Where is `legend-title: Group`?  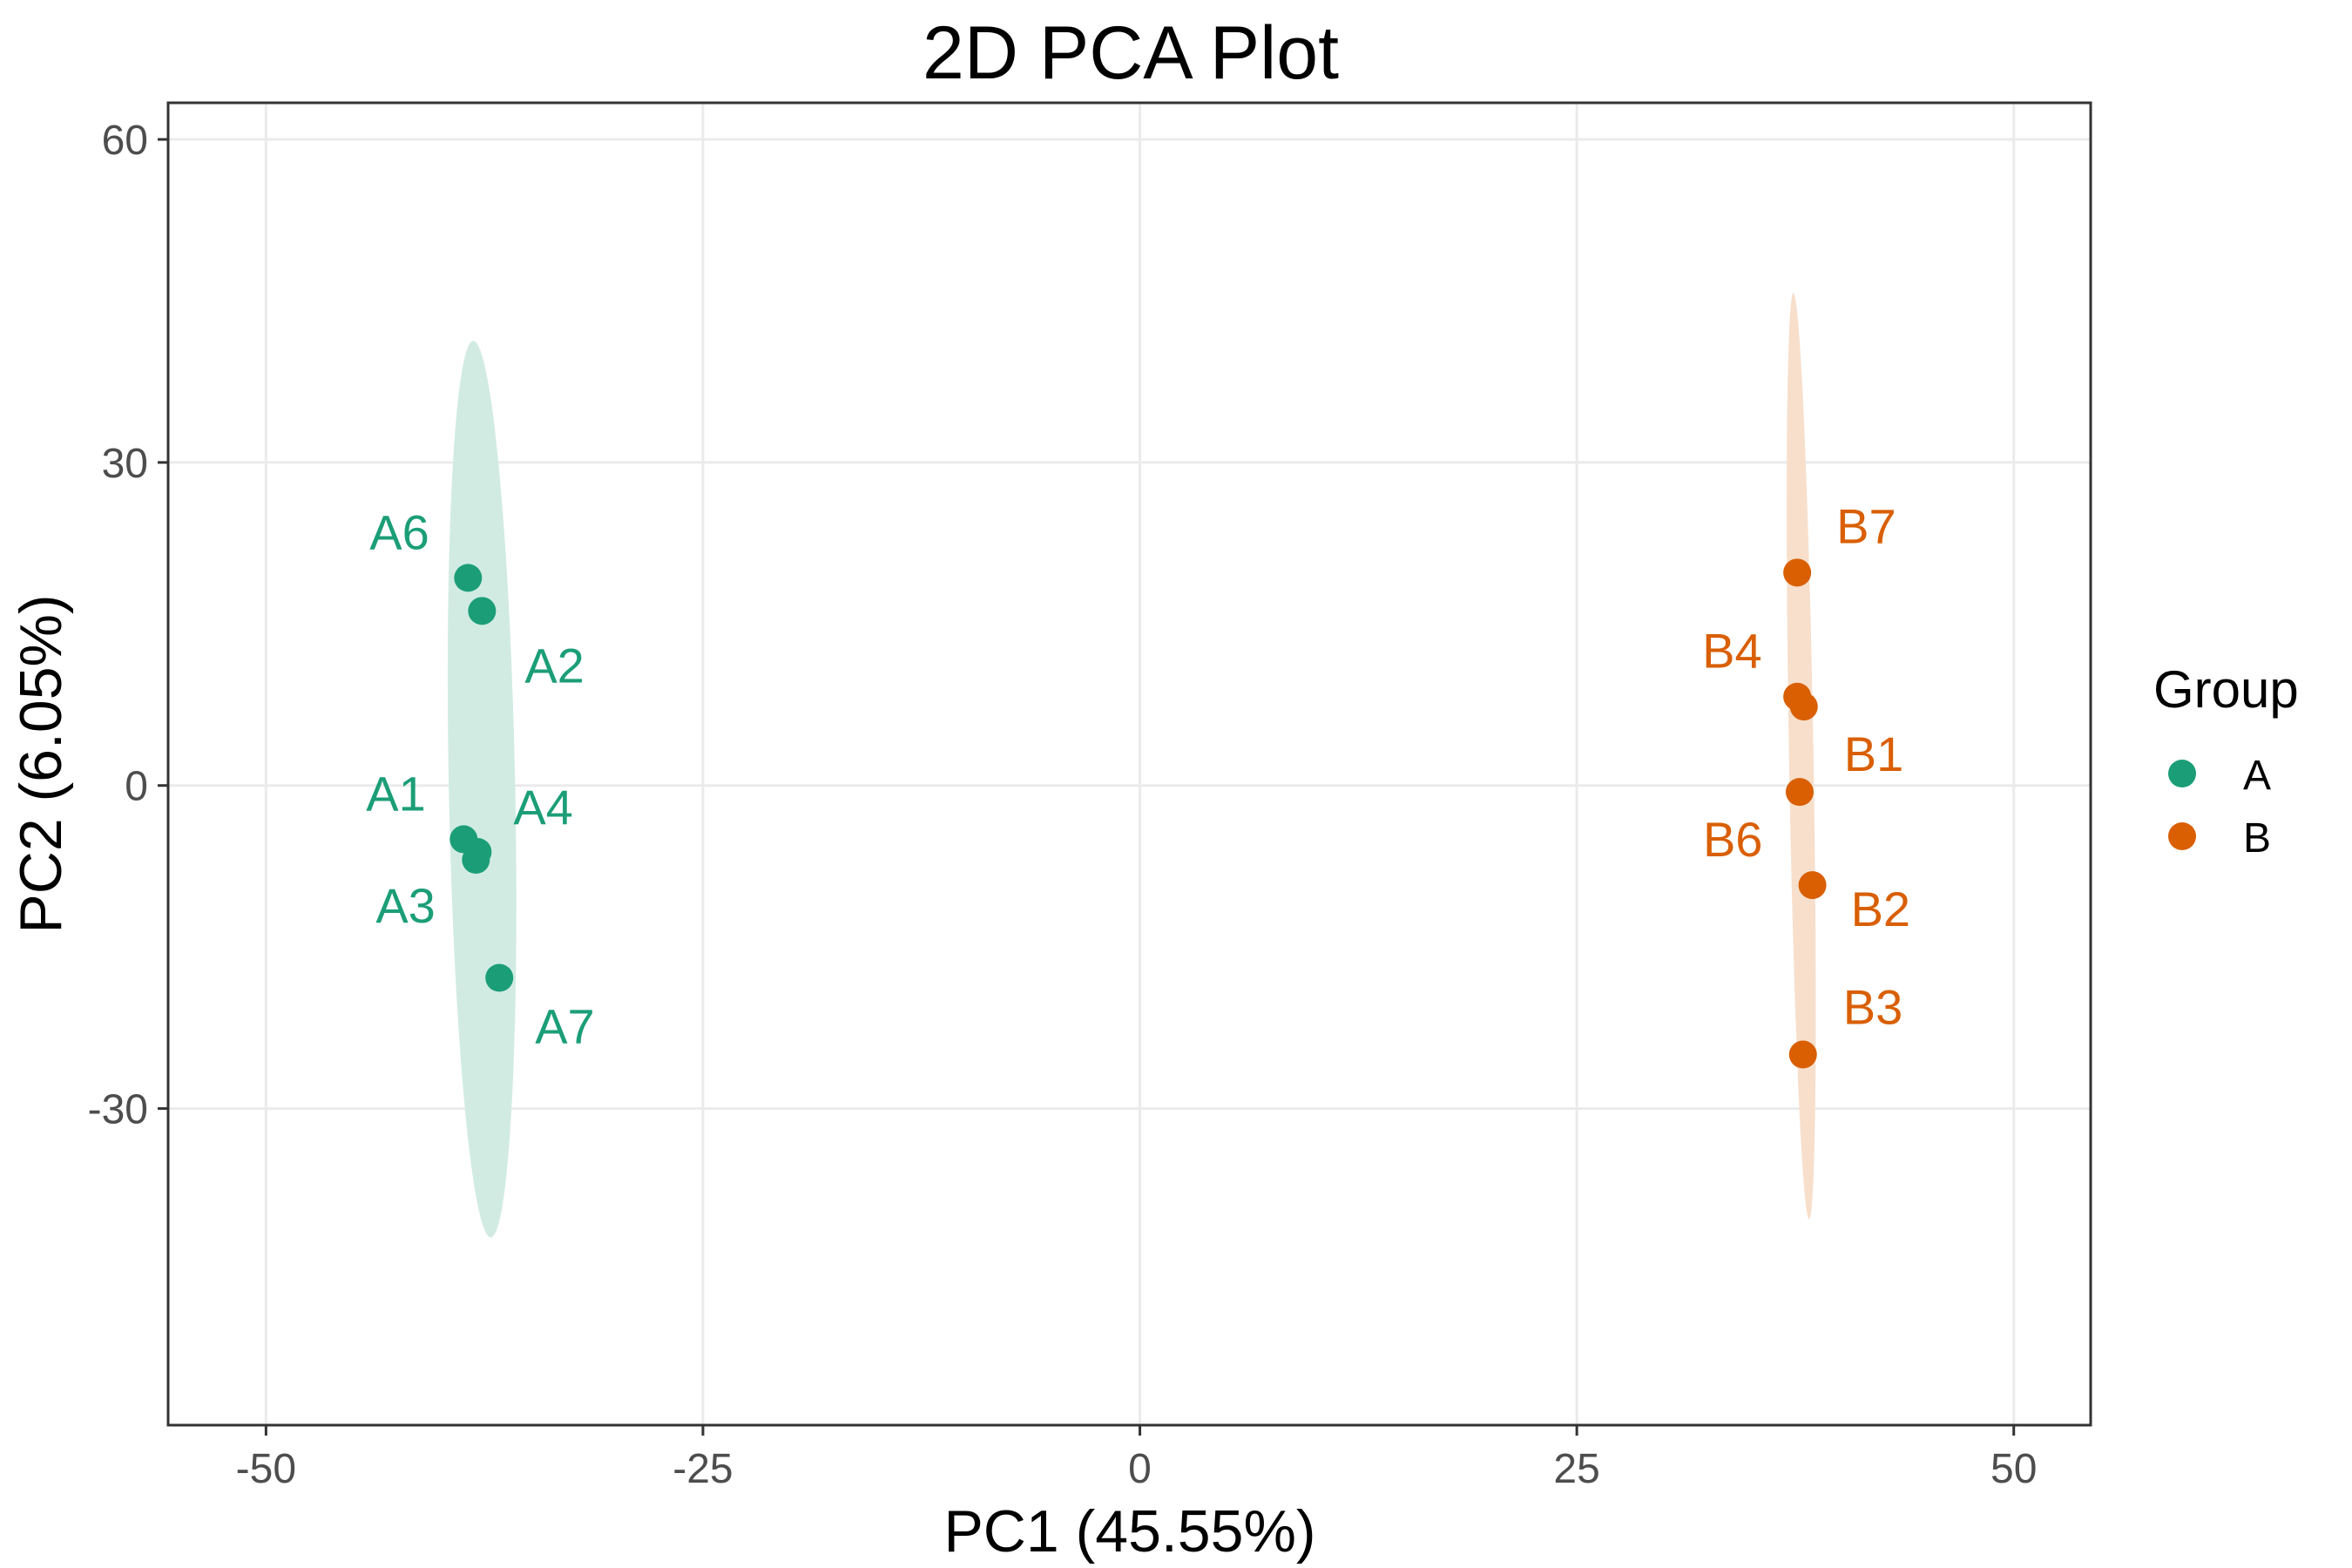 legend-title: Group is located at coordinates (2226, 689).